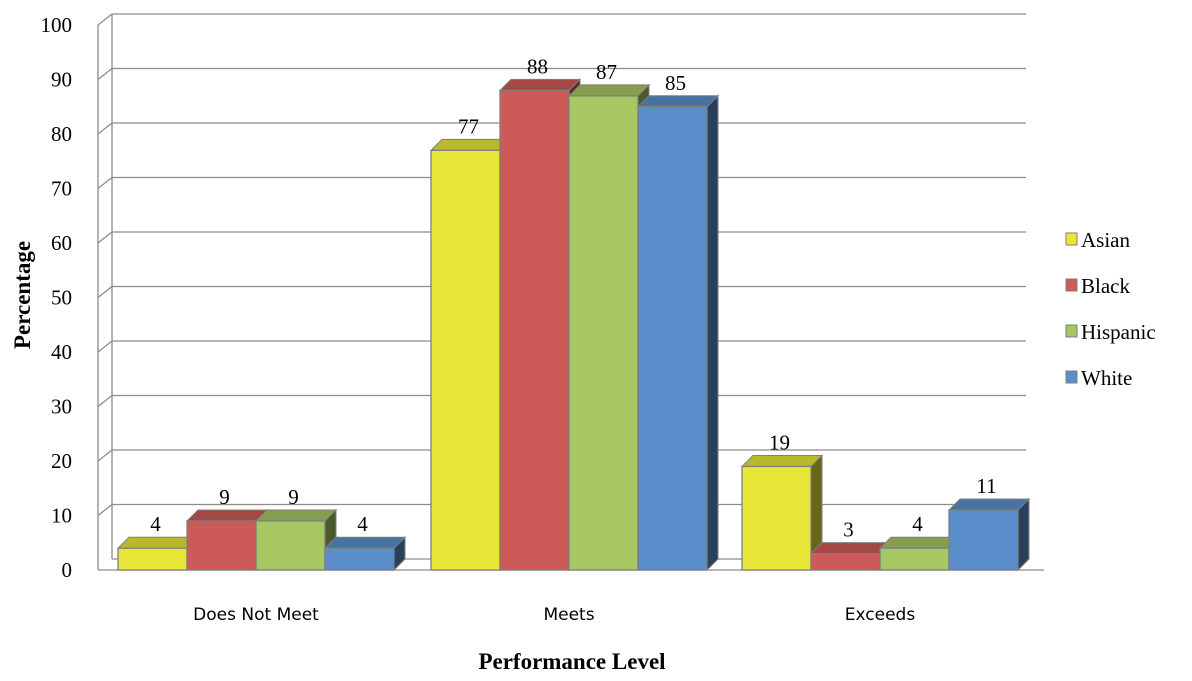  What do you see at coordinates (61, 80) in the screenshot?
I see `y-tick-label: 90` at bounding box center [61, 80].